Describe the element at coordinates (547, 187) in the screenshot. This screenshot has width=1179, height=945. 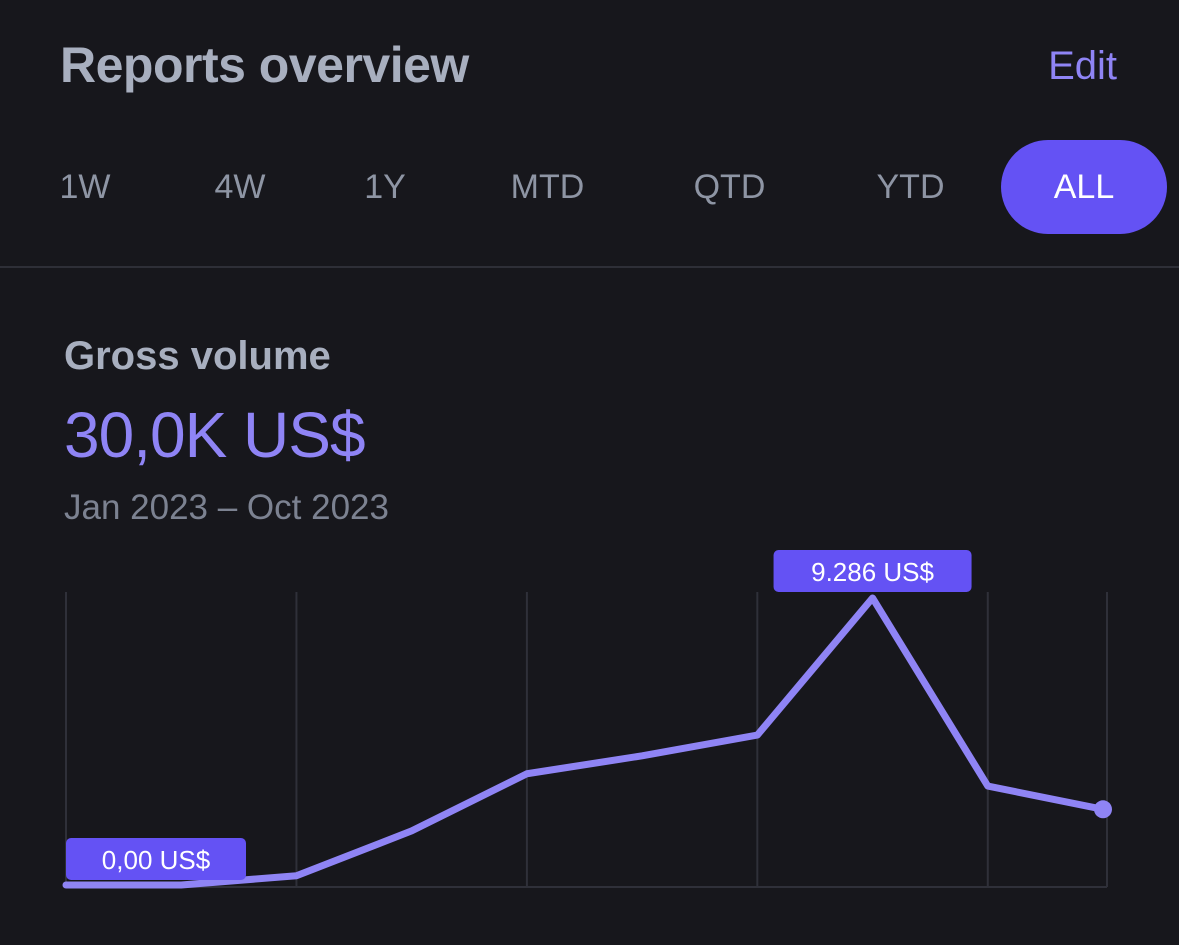
I see `range-tab-mtd: MTD` at that location.